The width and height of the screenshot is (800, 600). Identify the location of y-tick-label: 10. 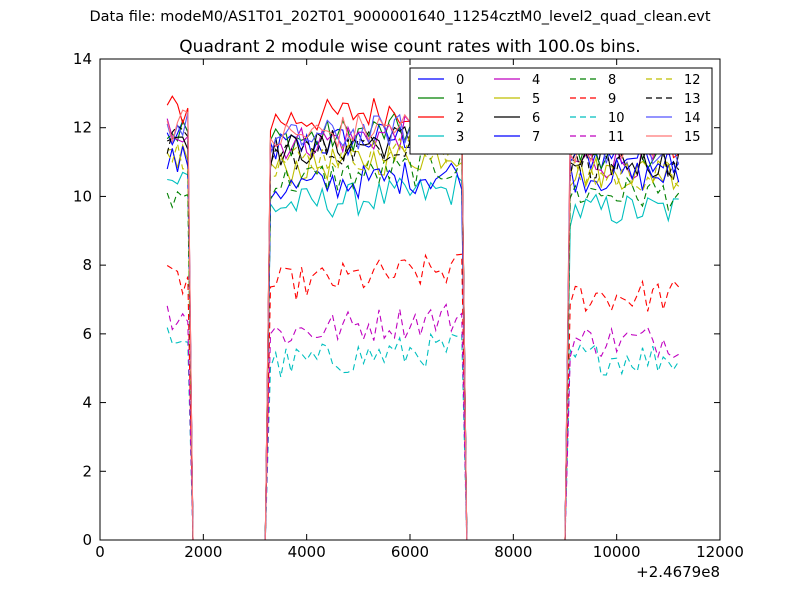
(82, 196).